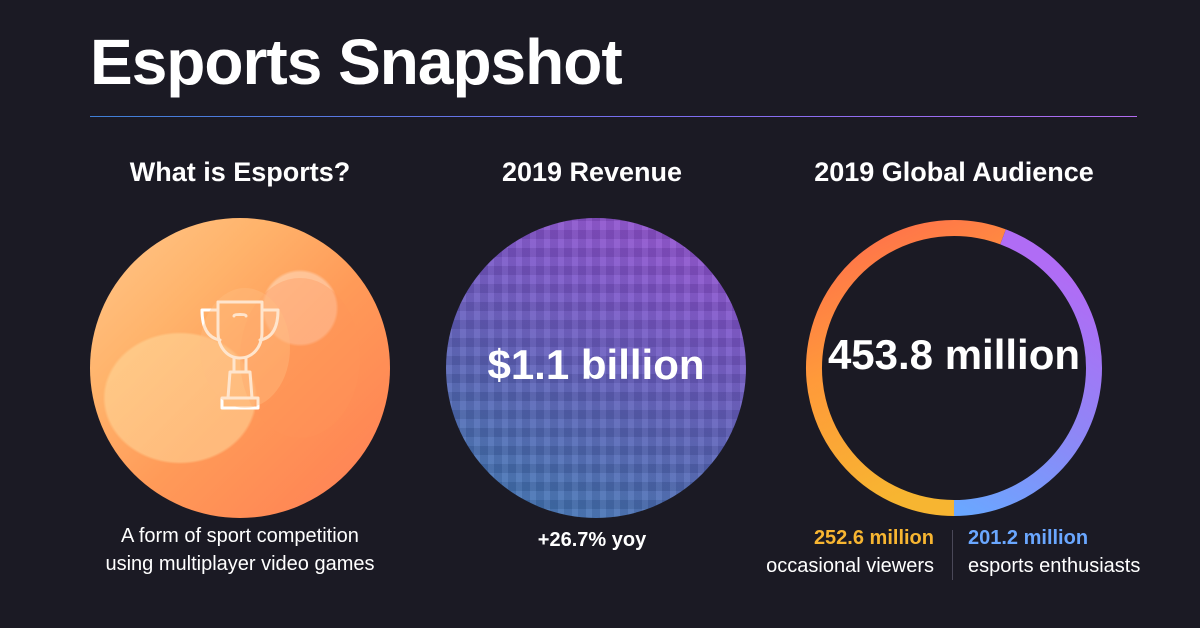  I want to click on audience-heading: 2019 Global Audience, so click(954, 172).